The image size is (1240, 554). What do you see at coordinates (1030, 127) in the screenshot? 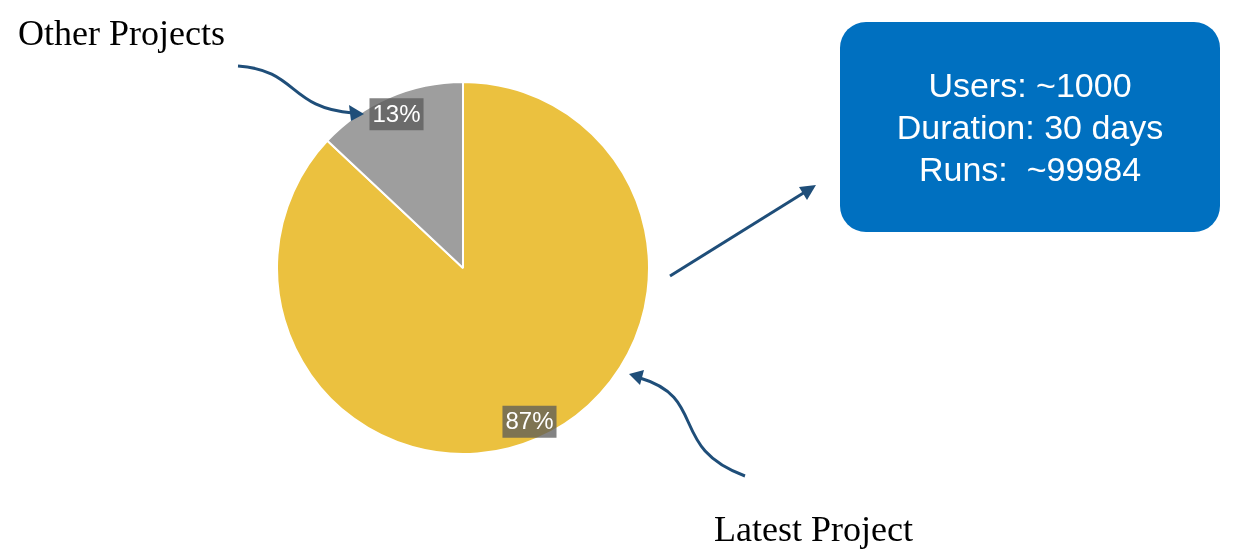
I see `text: Duration: 30 days` at bounding box center [1030, 127].